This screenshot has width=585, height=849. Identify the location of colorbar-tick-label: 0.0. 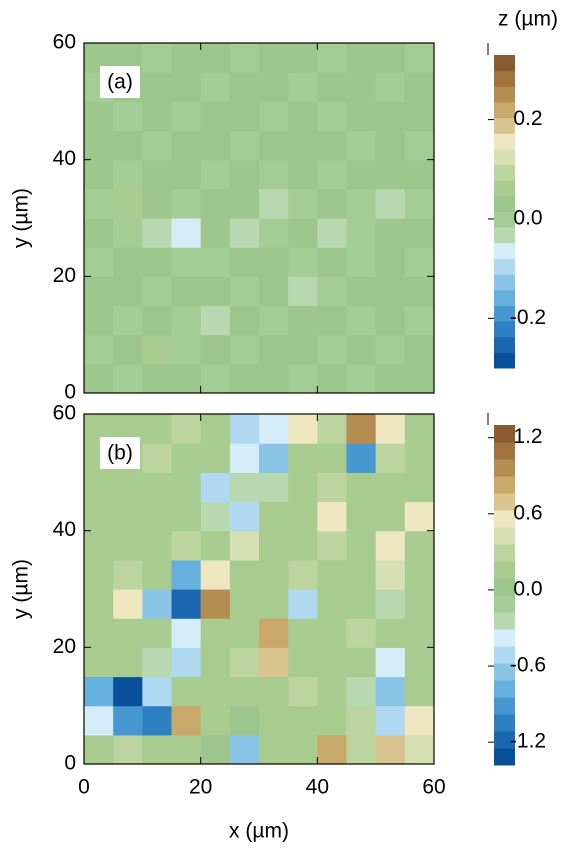
(527, 217).